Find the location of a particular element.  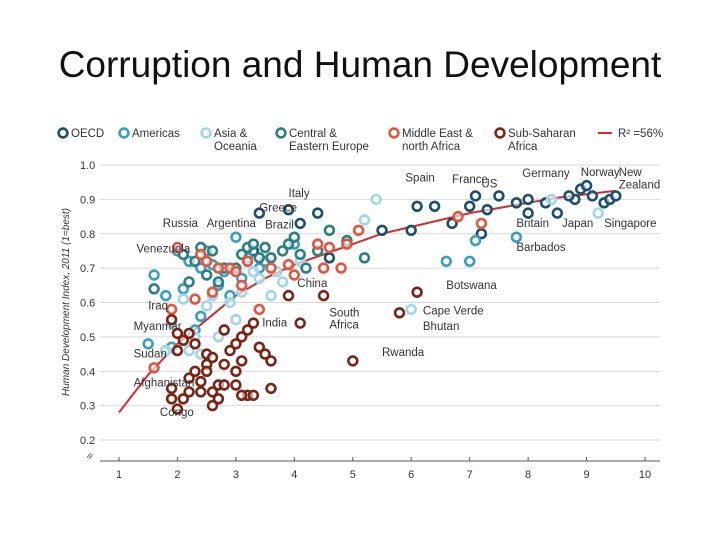

annotation-label: Russia is located at coordinates (181, 224).